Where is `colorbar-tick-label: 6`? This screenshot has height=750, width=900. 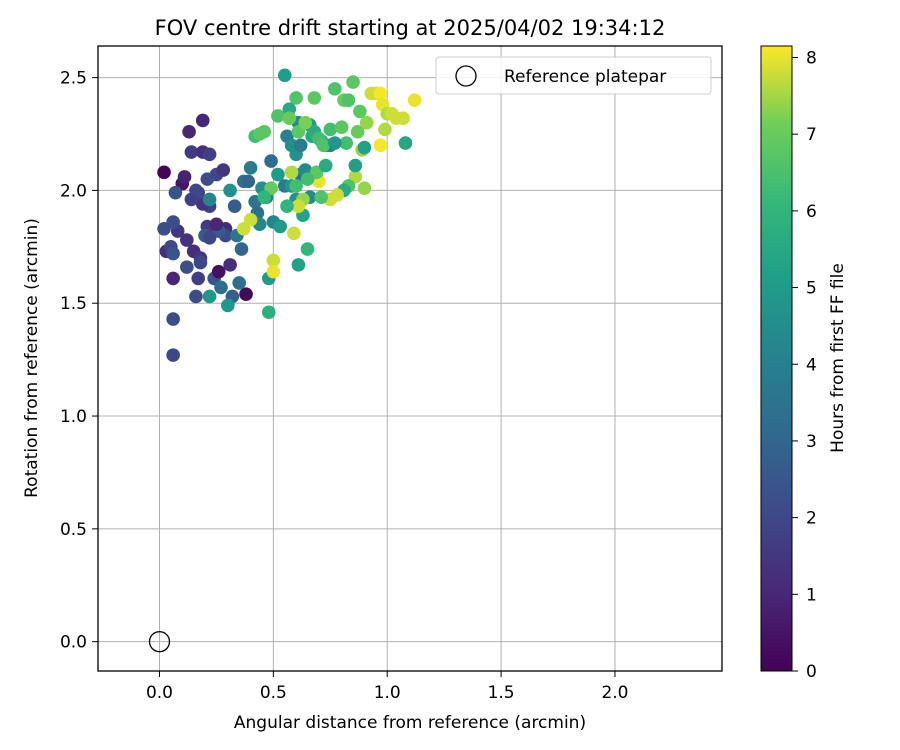 colorbar-tick-label: 6 is located at coordinates (811, 212).